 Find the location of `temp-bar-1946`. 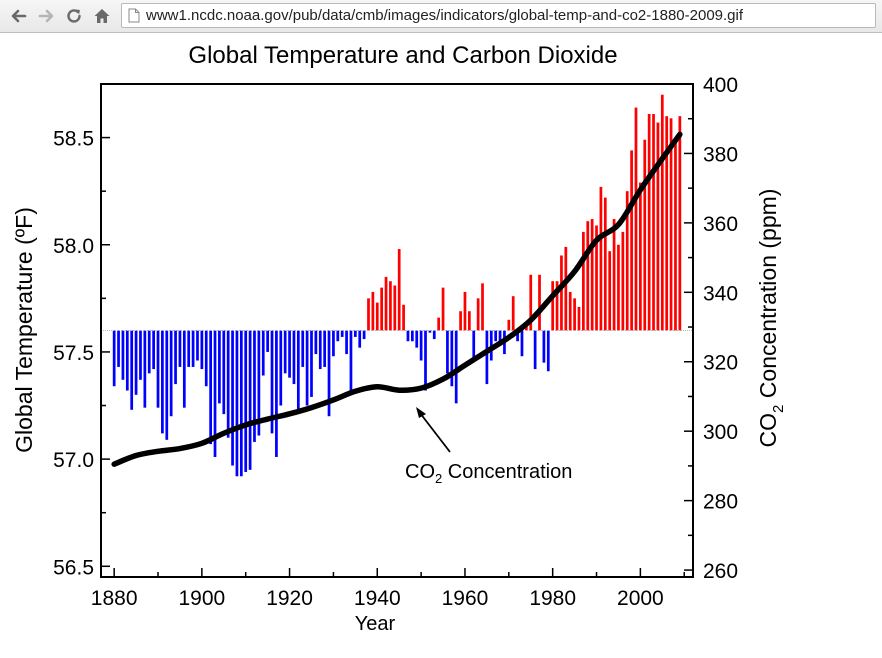

temp-bar-1946 is located at coordinates (403, 317).